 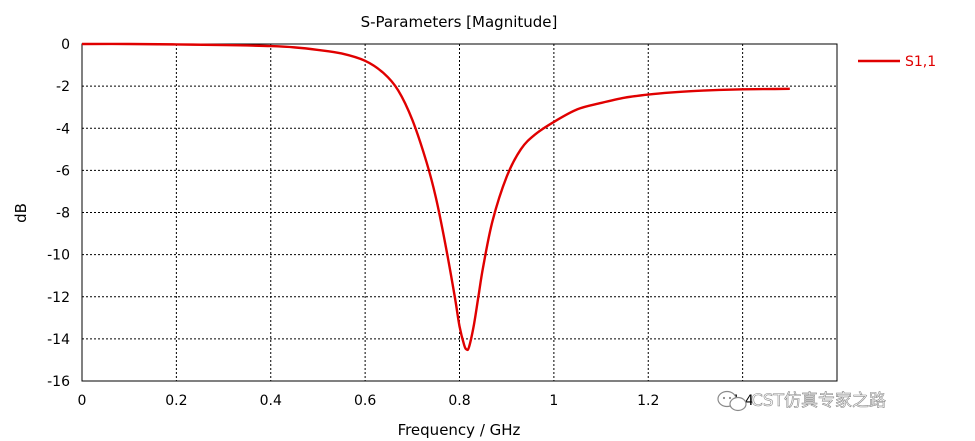 I want to click on y-tick-label: 0, so click(x=65, y=45).